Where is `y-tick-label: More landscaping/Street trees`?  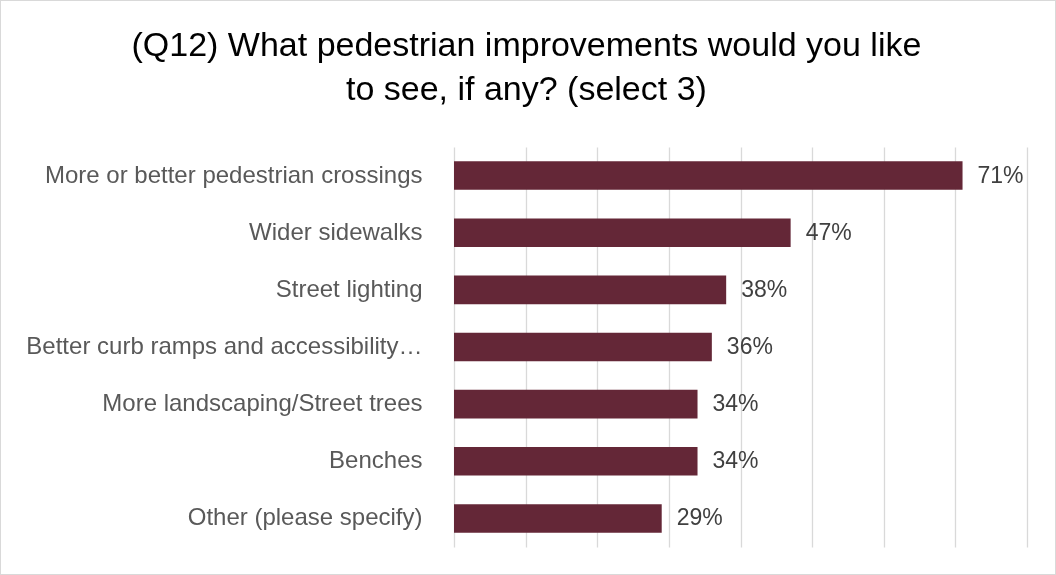
y-tick-label: More landscaping/Street trees is located at coordinates (262, 403).